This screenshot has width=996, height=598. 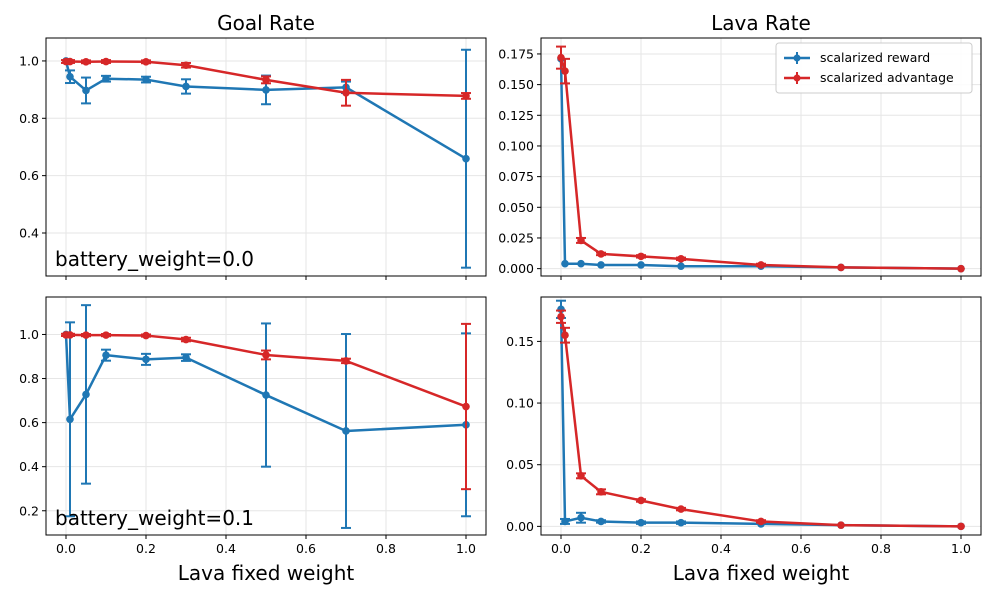 What do you see at coordinates (29, 118) in the screenshot?
I see `y-tick-label: 0.8` at bounding box center [29, 118].